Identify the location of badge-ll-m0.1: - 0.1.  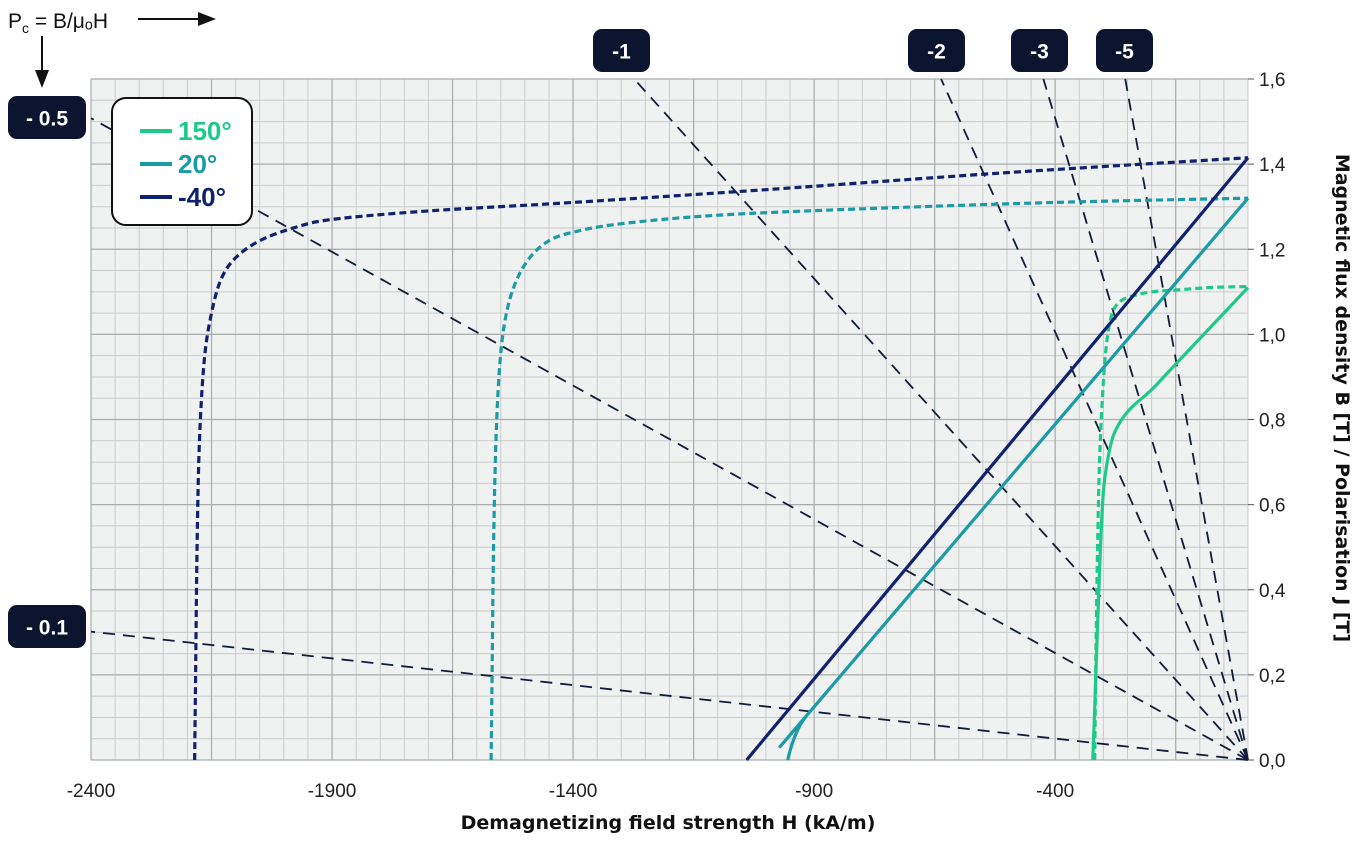
(47, 626).